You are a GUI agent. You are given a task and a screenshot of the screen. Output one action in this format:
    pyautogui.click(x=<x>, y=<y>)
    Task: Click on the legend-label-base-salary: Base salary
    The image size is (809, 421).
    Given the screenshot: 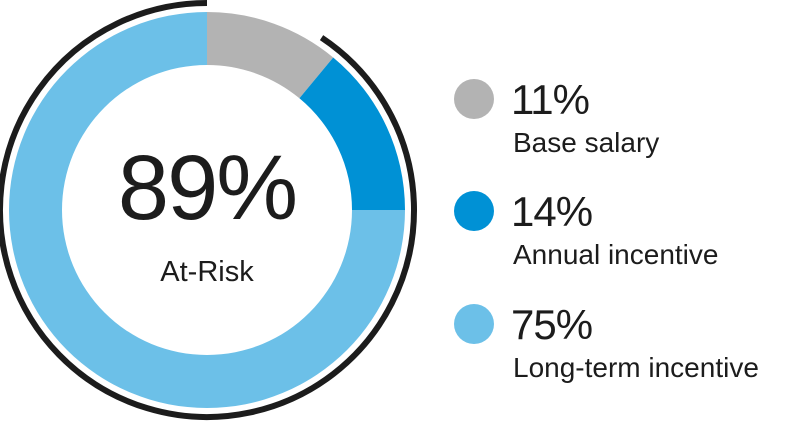 What is the action you would take?
    pyautogui.click(x=586, y=142)
    